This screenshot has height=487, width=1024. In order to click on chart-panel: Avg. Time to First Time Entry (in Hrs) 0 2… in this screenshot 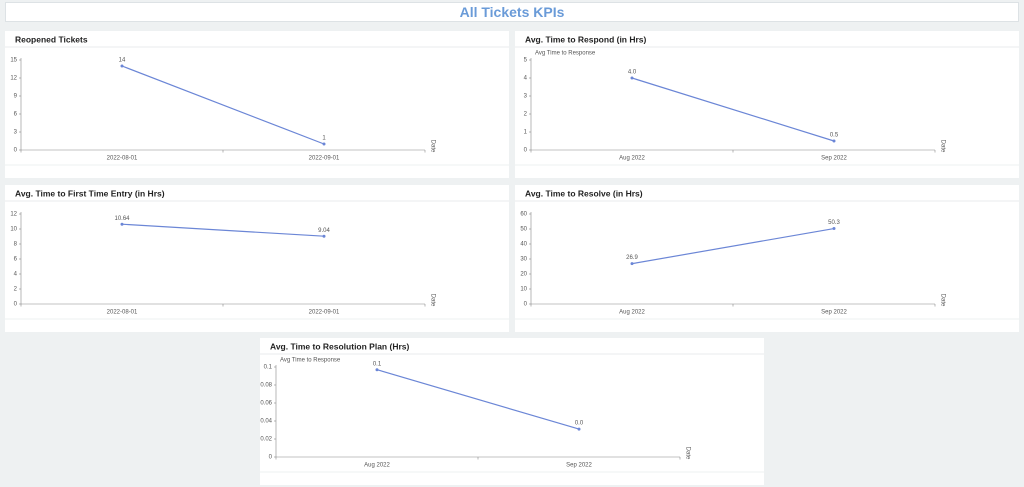, I will do `click(257, 258)`.